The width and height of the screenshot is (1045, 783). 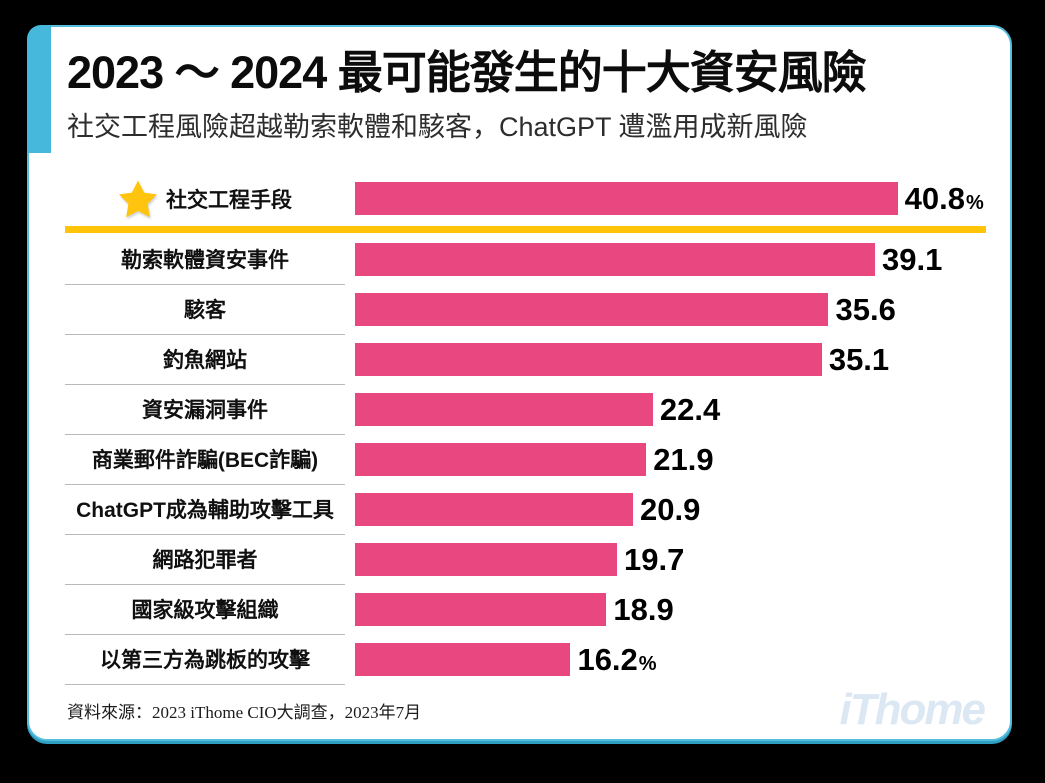 I want to click on category-label-cell: 資安漏洞事件, so click(x=205, y=410).